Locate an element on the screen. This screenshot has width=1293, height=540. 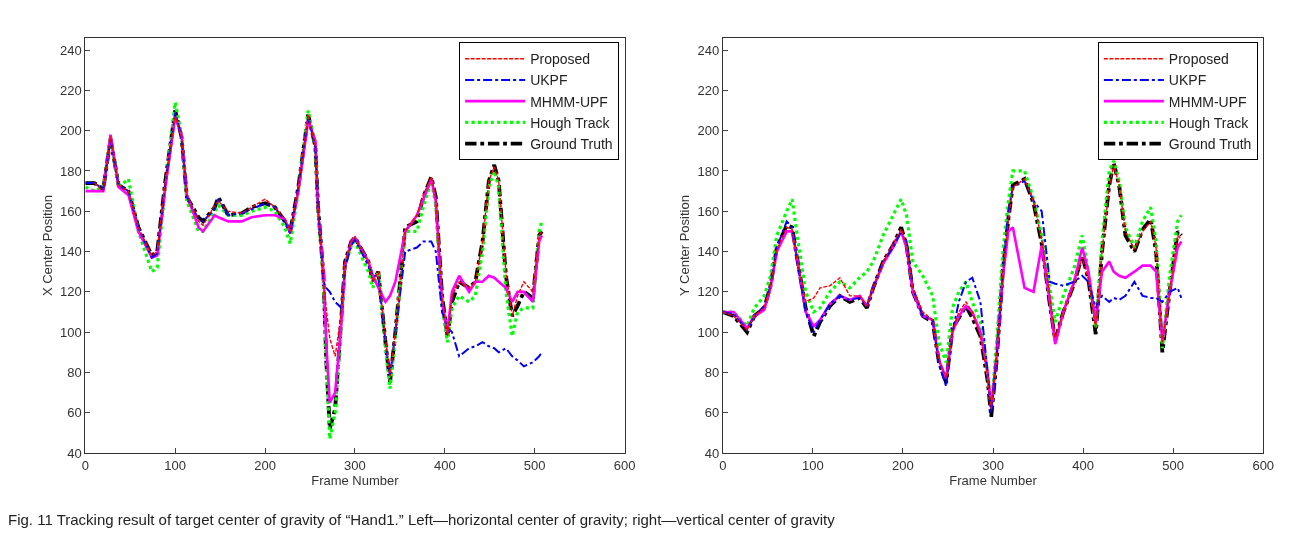
y-axis-title: X Center Position is located at coordinates (47, 245).